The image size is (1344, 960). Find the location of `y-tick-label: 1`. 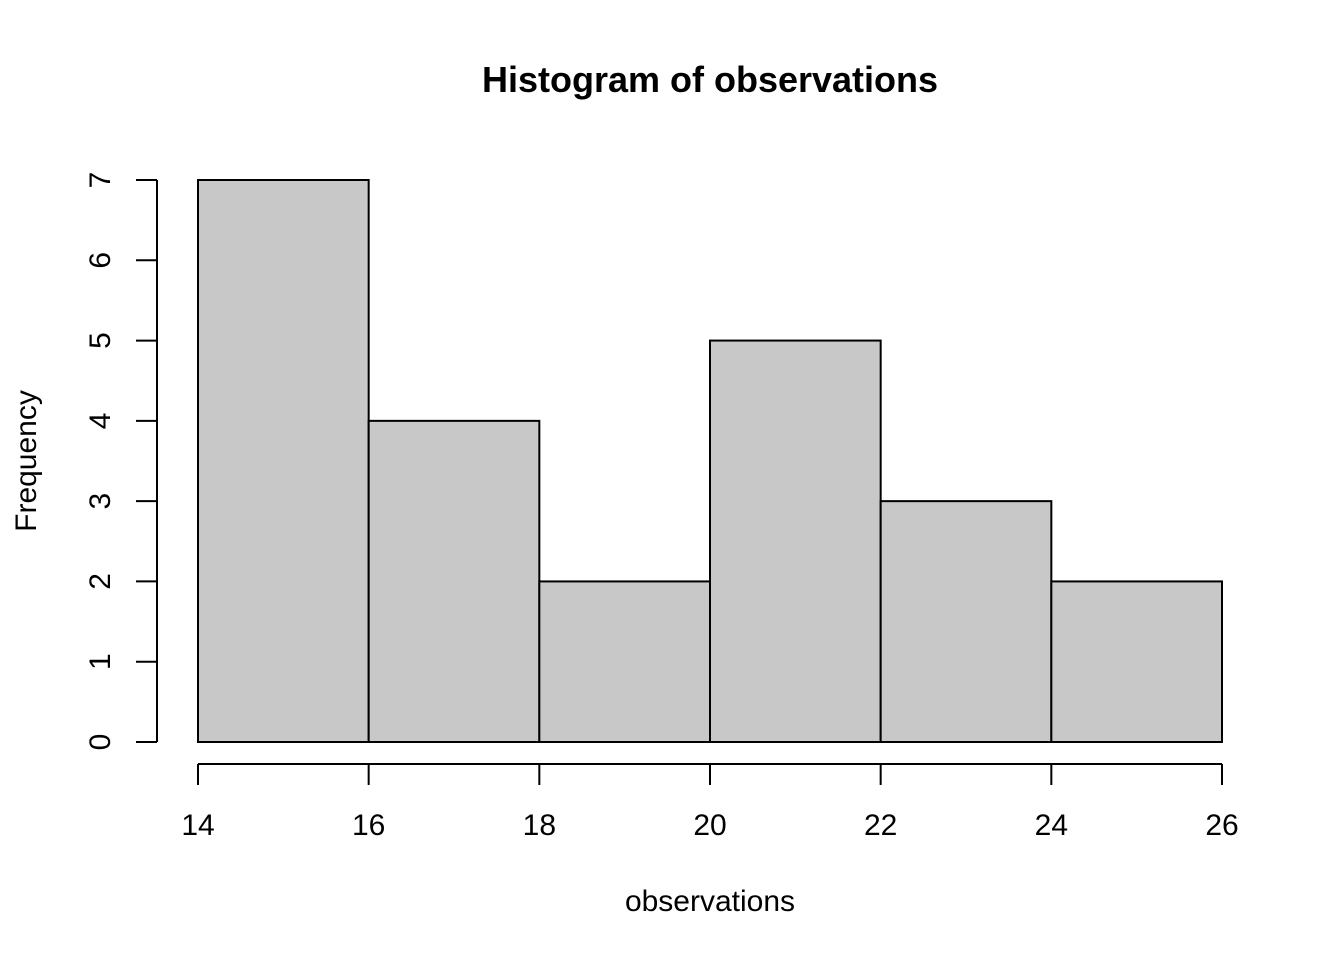

y-tick-label: 1 is located at coordinates (100, 661).